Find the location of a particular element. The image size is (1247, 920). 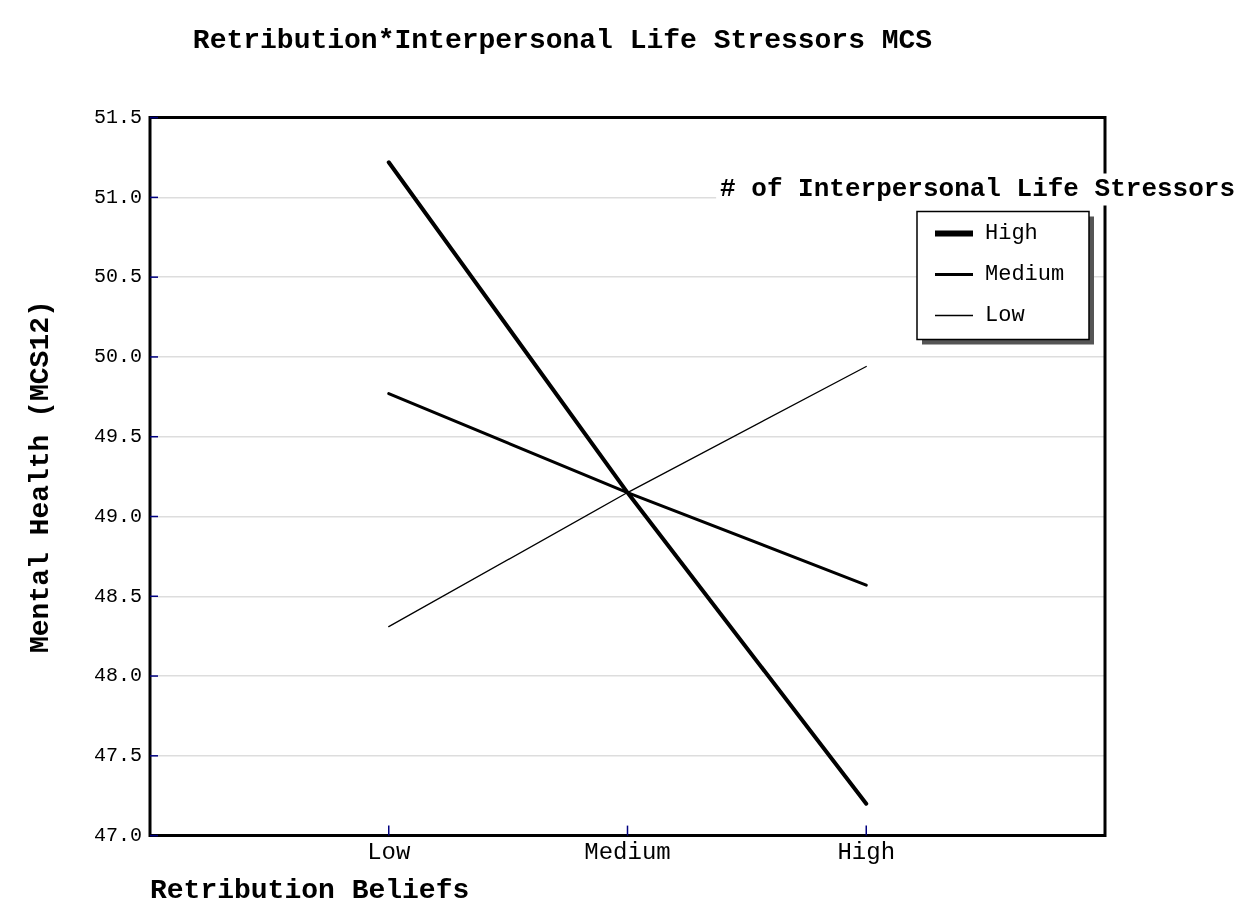

legend-label: Low is located at coordinates (1005, 316).